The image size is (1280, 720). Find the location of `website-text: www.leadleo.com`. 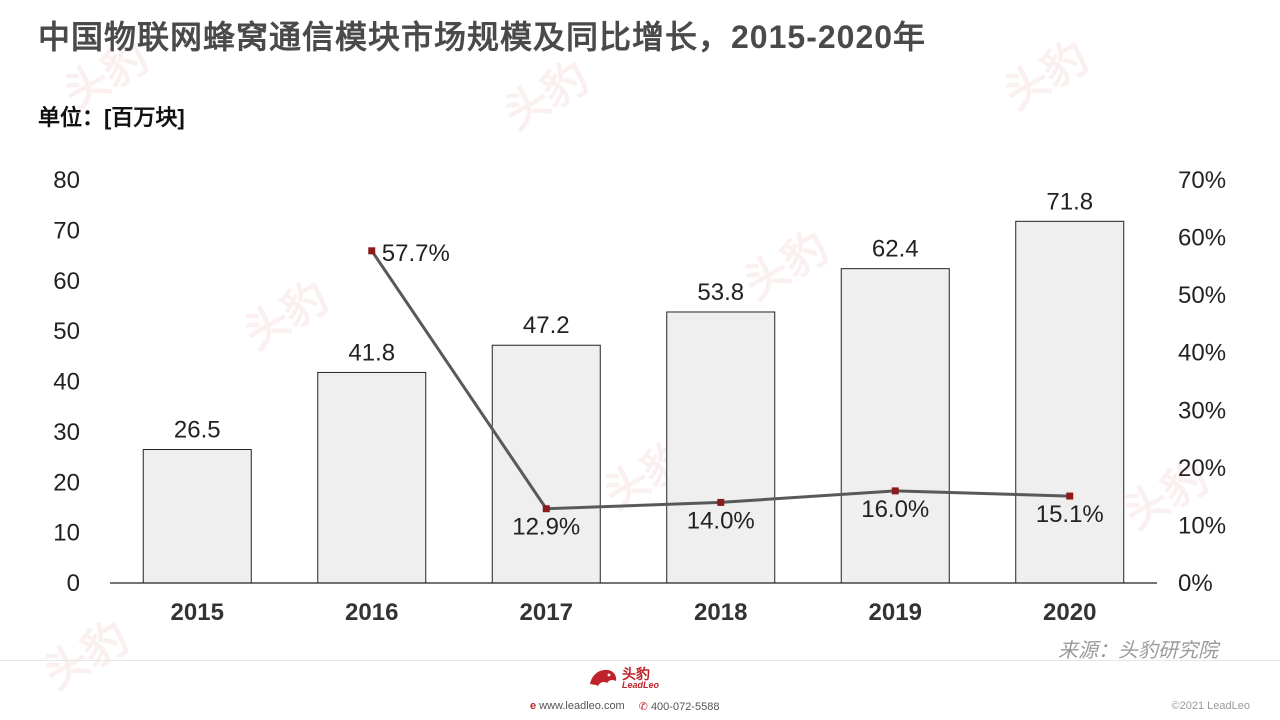

website-text: www.leadleo.com is located at coordinates (582, 706).